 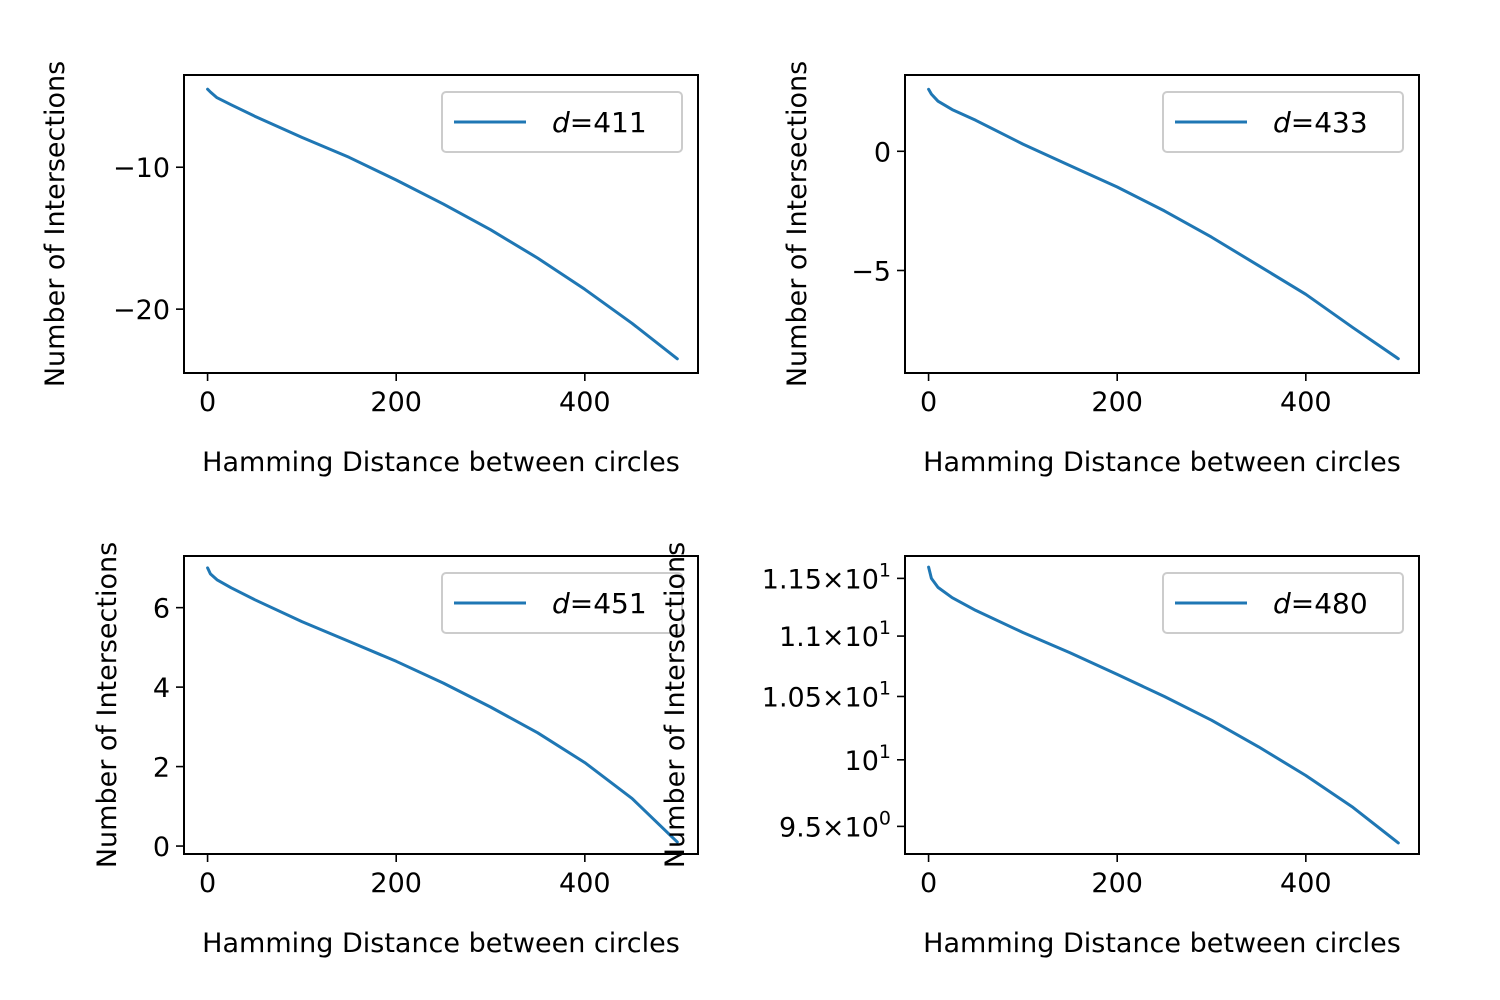 I want to click on subplot-3-legend-box, so click(x=562, y=603).